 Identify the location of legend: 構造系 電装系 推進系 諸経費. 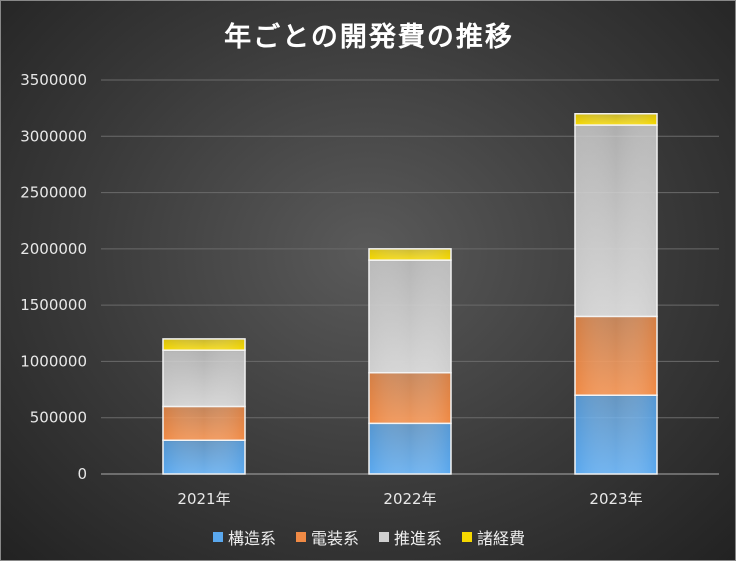
(368, 537).